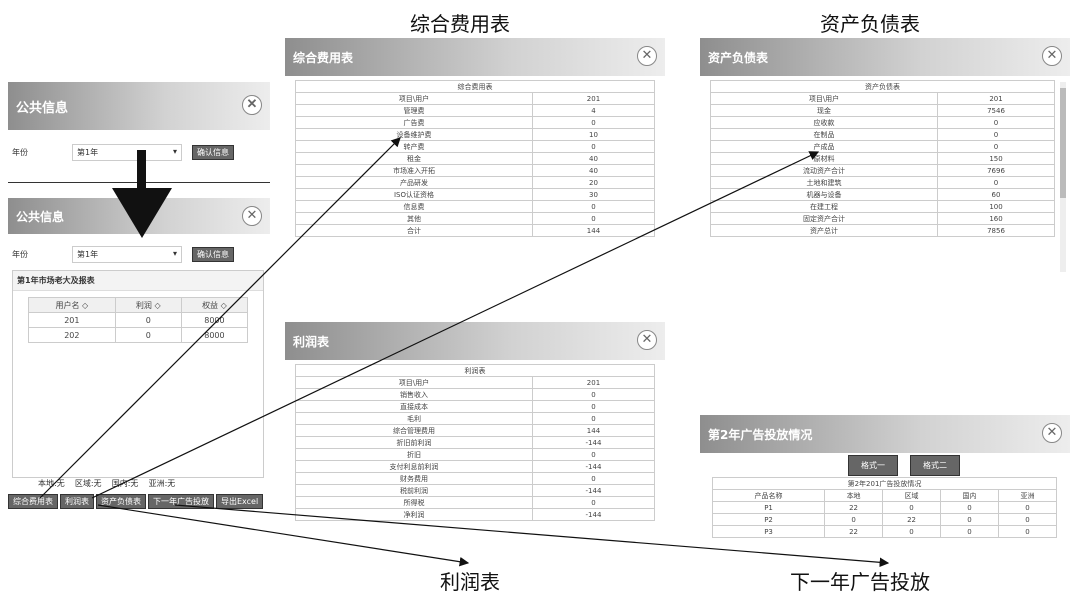 This screenshot has height=598, width=1073. I want to click on public-info-panel-top: 公共信息 ✕ 年份 第1年 ▾ 确认信息, so click(139, 132).